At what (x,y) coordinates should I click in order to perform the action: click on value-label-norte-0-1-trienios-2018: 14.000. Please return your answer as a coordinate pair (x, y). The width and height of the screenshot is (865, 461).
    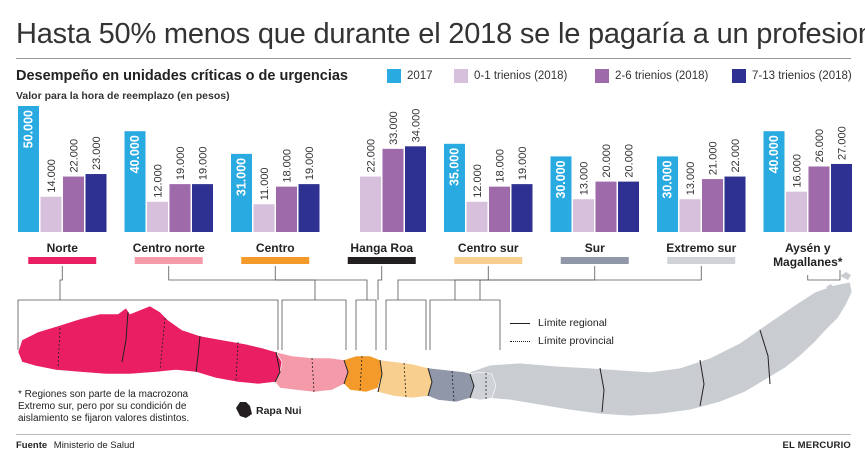
    Looking at the image, I should click on (52, 176).